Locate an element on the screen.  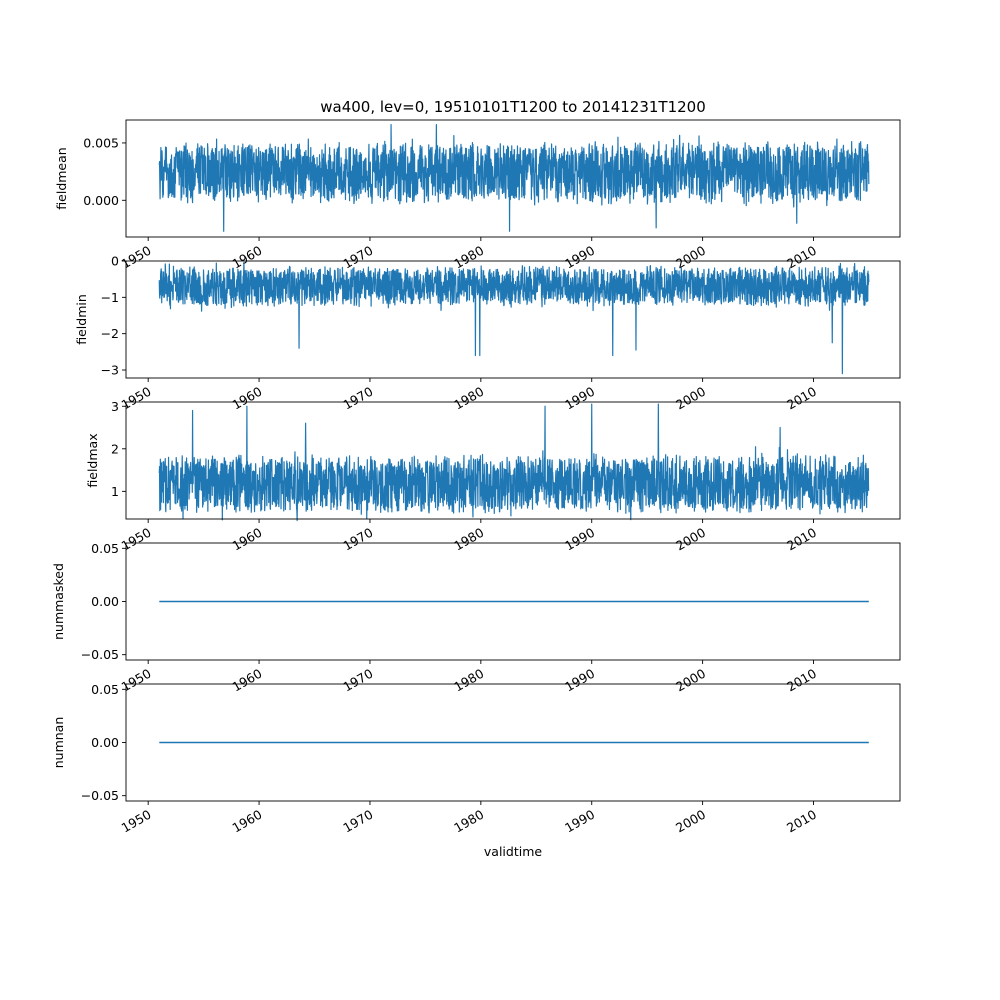
ylabel-nummasked: nummasked is located at coordinates (58, 601).